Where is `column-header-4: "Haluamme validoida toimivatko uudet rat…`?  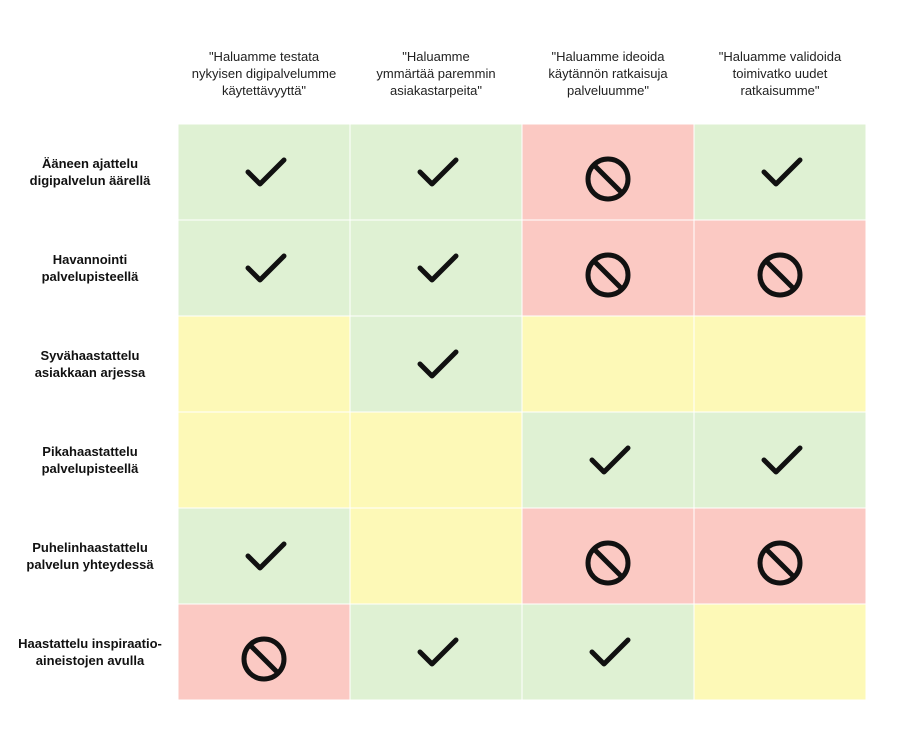
column-header-4: "Haluamme validoida toimivatko uudet rat… is located at coordinates (780, 73).